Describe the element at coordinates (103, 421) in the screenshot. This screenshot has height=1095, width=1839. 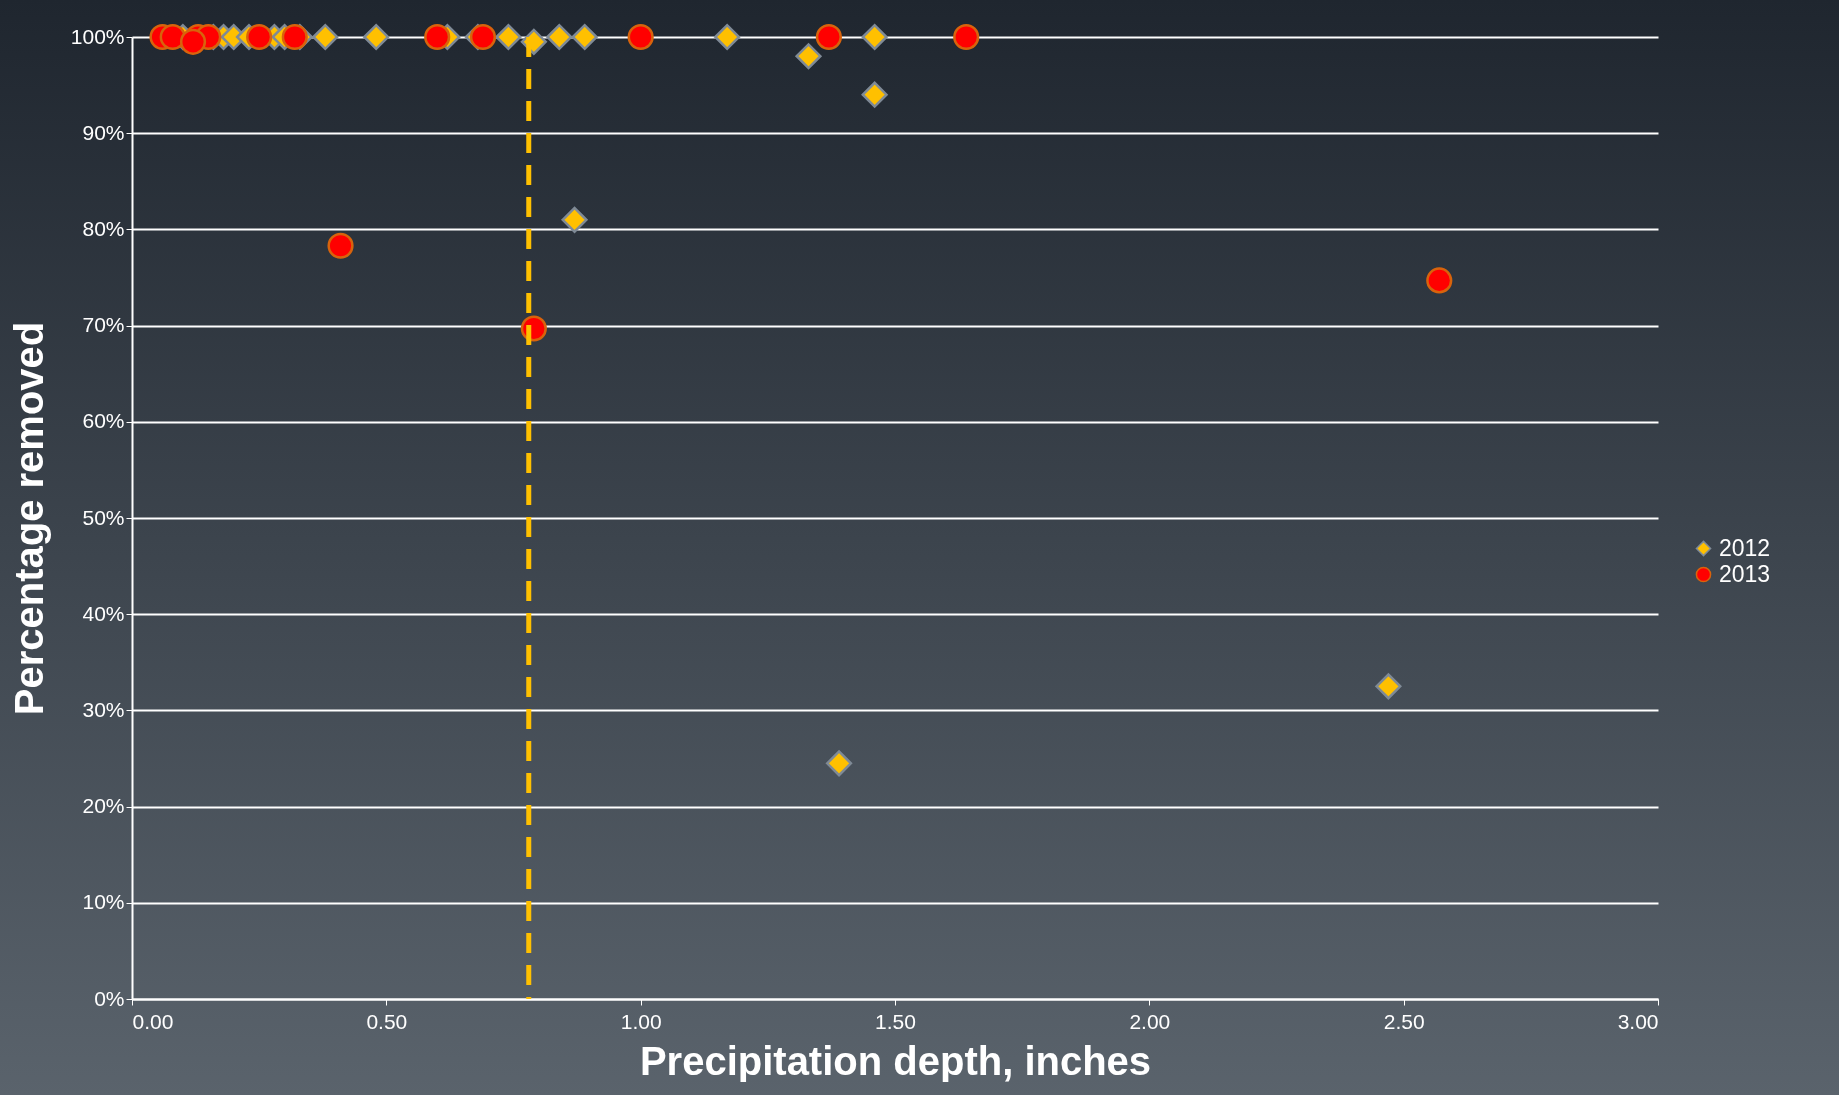
I see `y-tick-label: 60%` at that location.